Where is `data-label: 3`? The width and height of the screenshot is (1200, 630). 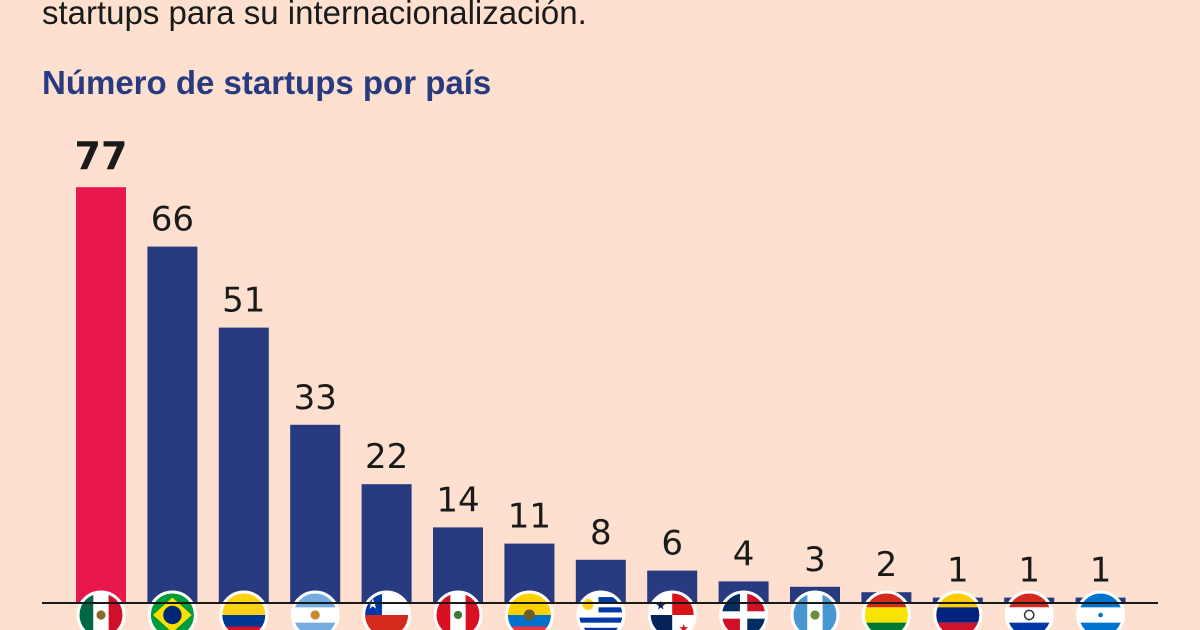 data-label: 3 is located at coordinates (815, 560).